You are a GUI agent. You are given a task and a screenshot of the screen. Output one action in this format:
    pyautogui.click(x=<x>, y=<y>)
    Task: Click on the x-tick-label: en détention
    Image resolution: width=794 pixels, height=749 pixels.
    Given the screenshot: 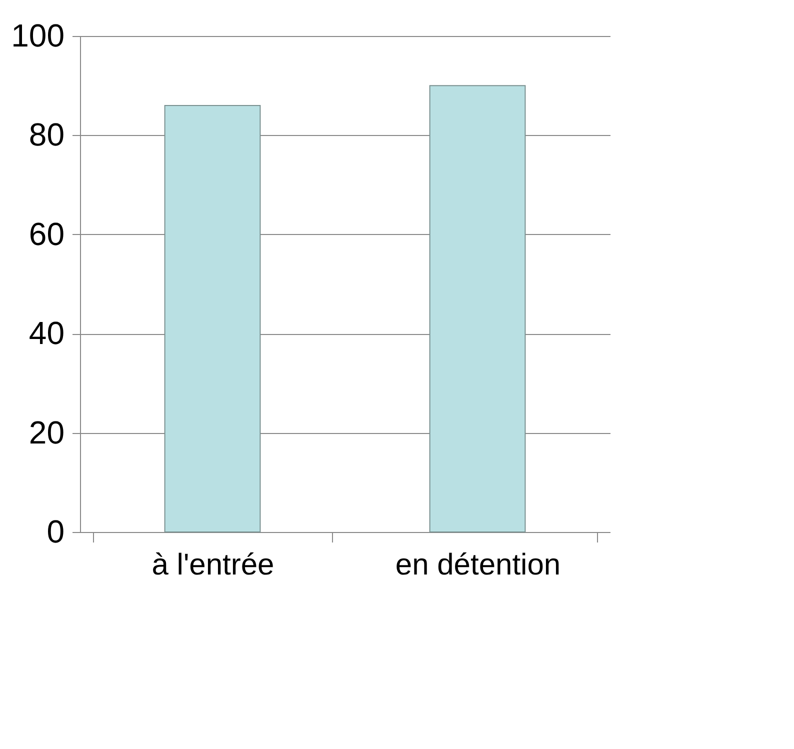 What is the action you would take?
    pyautogui.click(x=478, y=565)
    